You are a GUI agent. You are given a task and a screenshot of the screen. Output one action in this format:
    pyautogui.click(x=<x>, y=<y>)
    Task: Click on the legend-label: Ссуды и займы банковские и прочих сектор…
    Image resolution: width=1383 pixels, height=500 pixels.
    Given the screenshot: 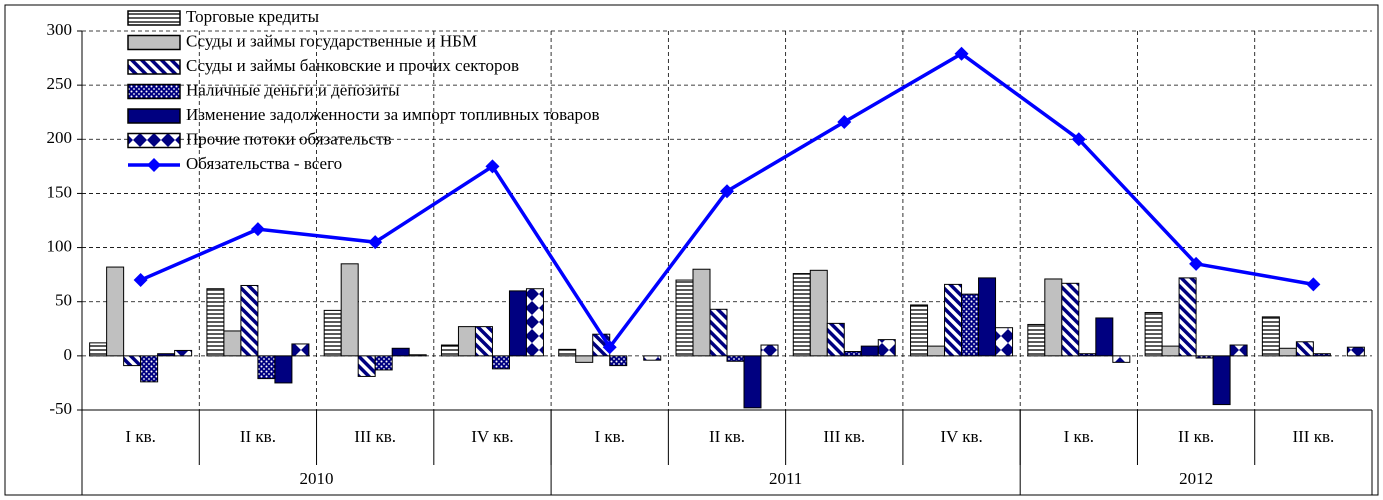 What is the action you would take?
    pyautogui.click(x=352, y=65)
    